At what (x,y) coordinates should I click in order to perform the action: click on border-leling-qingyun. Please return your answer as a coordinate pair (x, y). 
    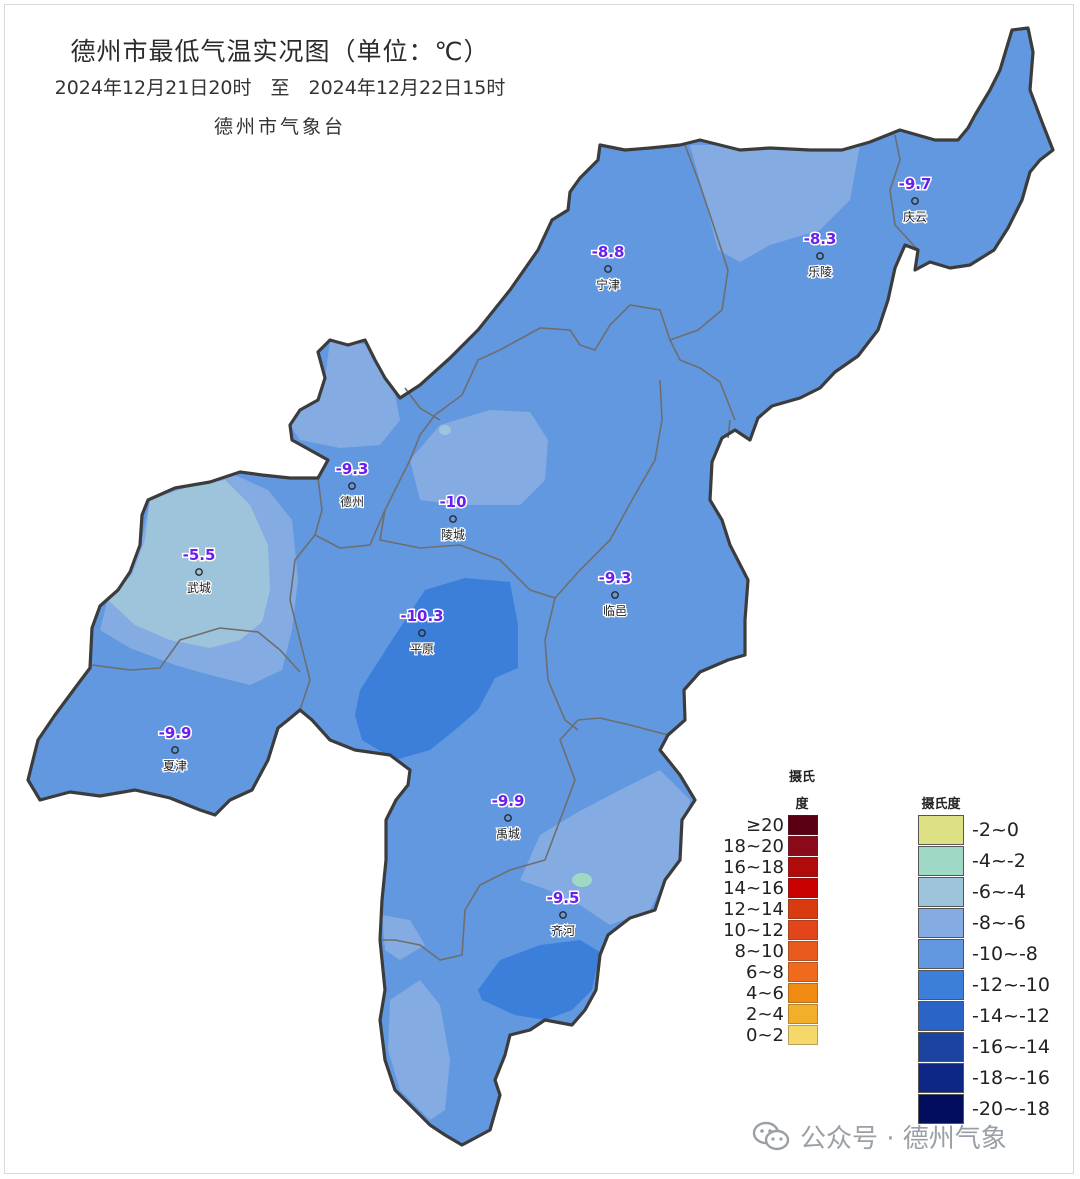
    Looking at the image, I should click on (904, 192).